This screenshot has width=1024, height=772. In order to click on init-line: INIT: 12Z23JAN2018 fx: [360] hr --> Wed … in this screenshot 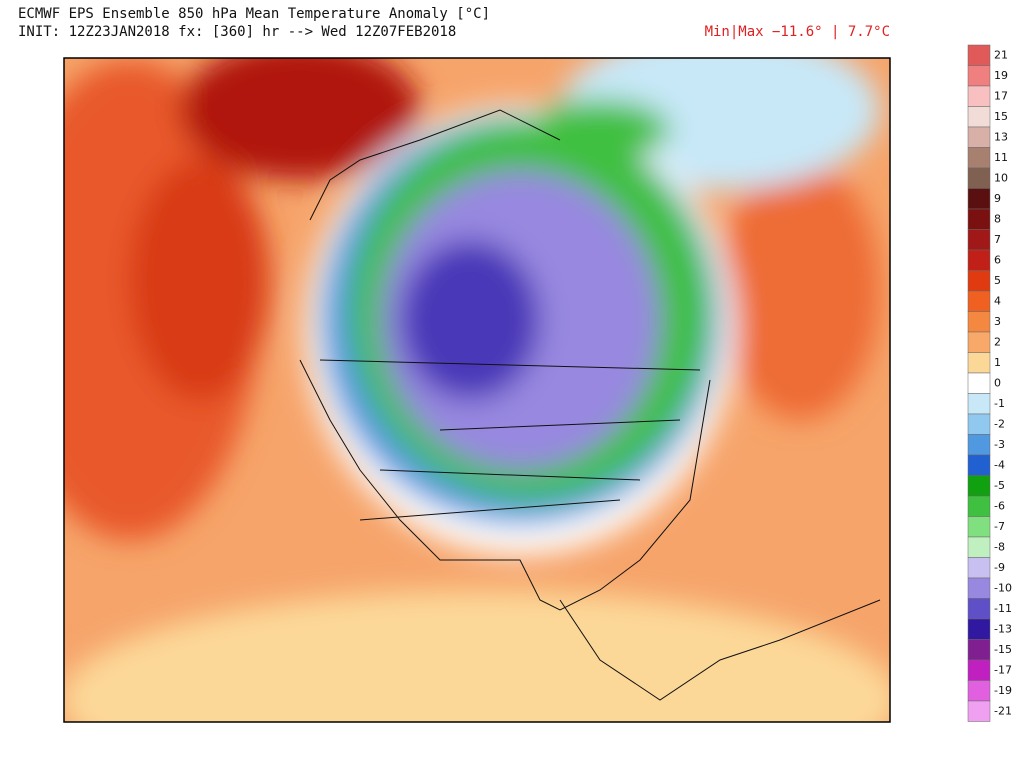, I will do `click(237, 32)`.